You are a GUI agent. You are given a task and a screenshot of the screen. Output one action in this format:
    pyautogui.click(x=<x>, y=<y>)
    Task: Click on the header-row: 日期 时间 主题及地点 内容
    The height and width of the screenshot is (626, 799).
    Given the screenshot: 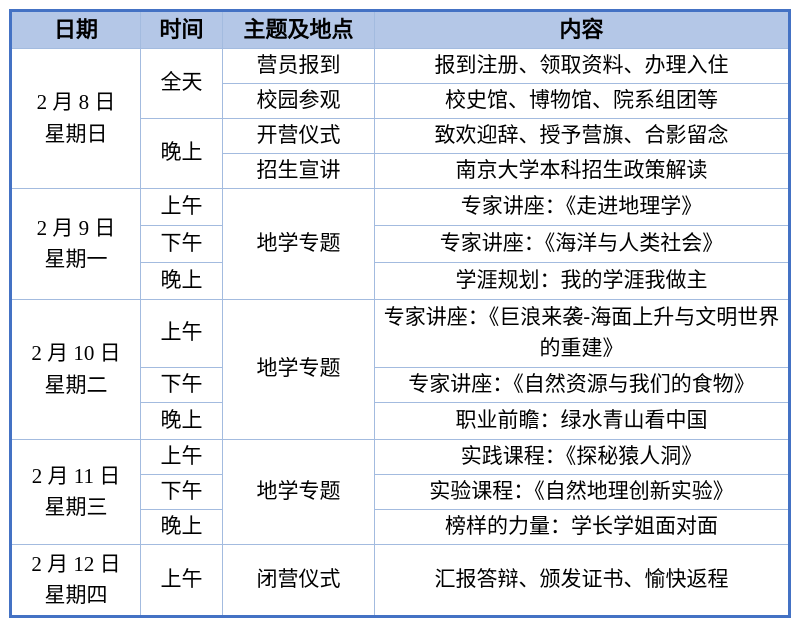 What is the action you would take?
    pyautogui.click(x=400, y=29)
    